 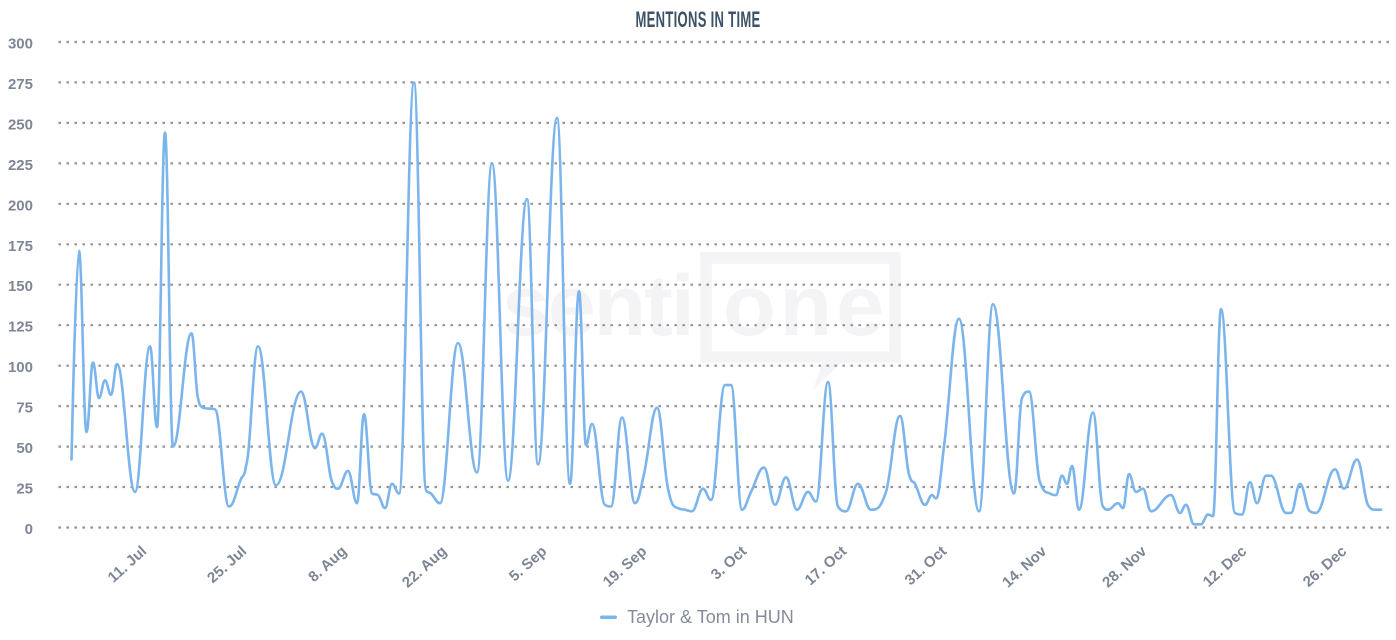 What do you see at coordinates (29, 529) in the screenshot?
I see `svg-text: 0` at bounding box center [29, 529].